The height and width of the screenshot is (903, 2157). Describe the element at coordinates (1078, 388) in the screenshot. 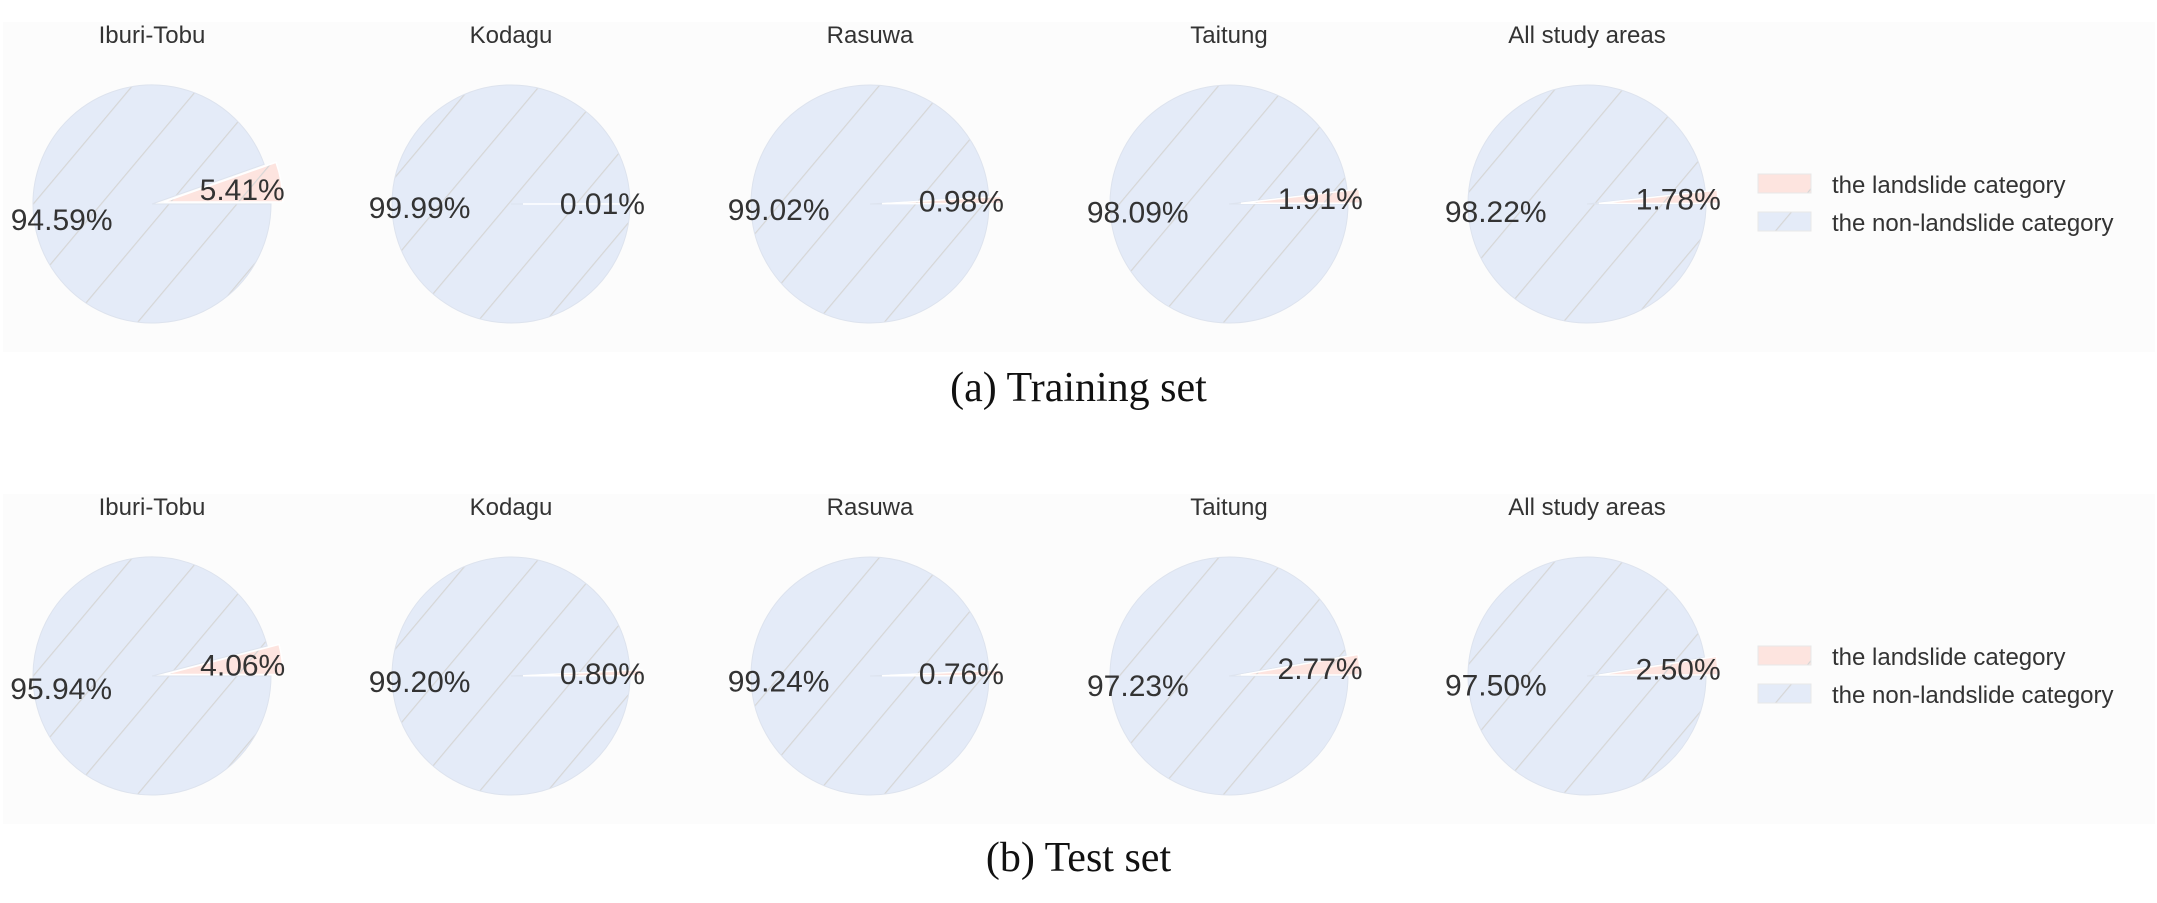

I see `subfigure-caption: (a) Training set` at that location.